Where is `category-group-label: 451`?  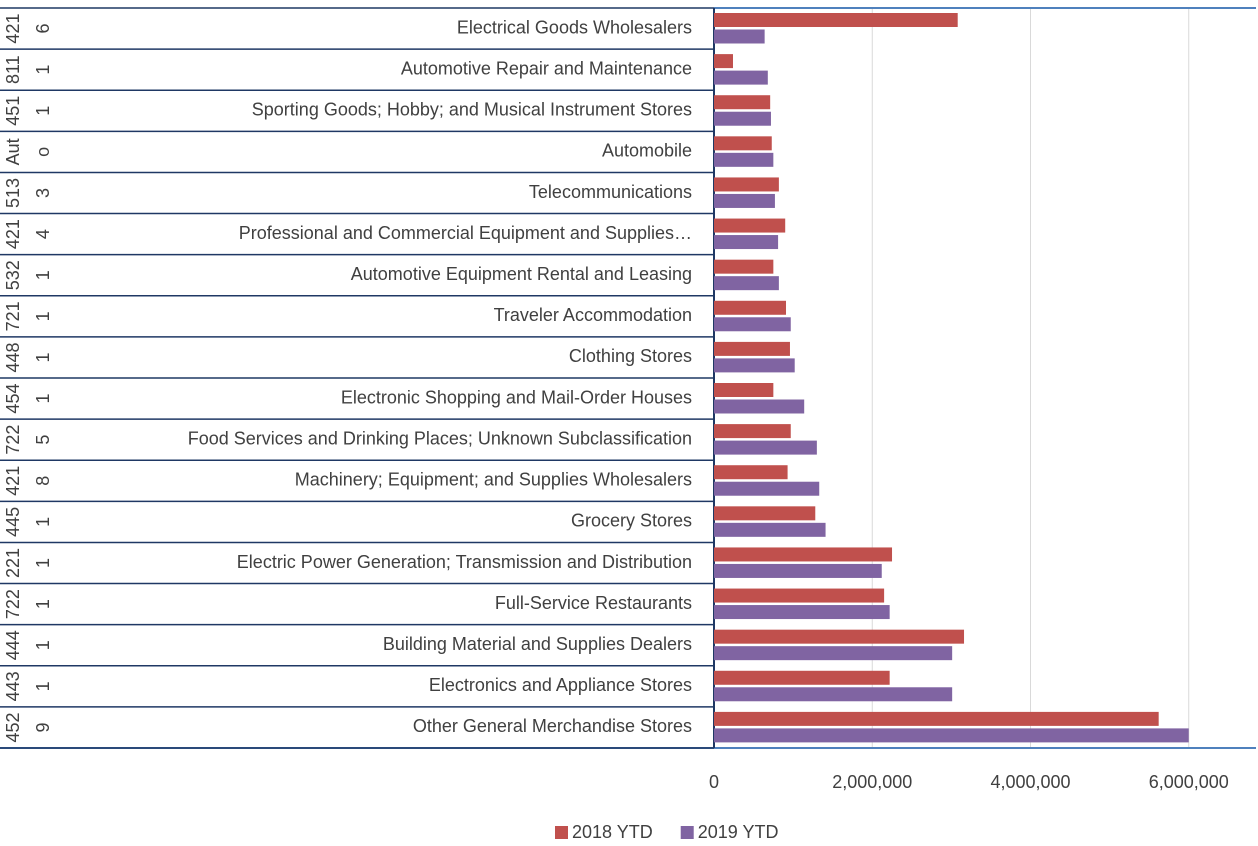 category-group-label: 451 is located at coordinates (13, 111).